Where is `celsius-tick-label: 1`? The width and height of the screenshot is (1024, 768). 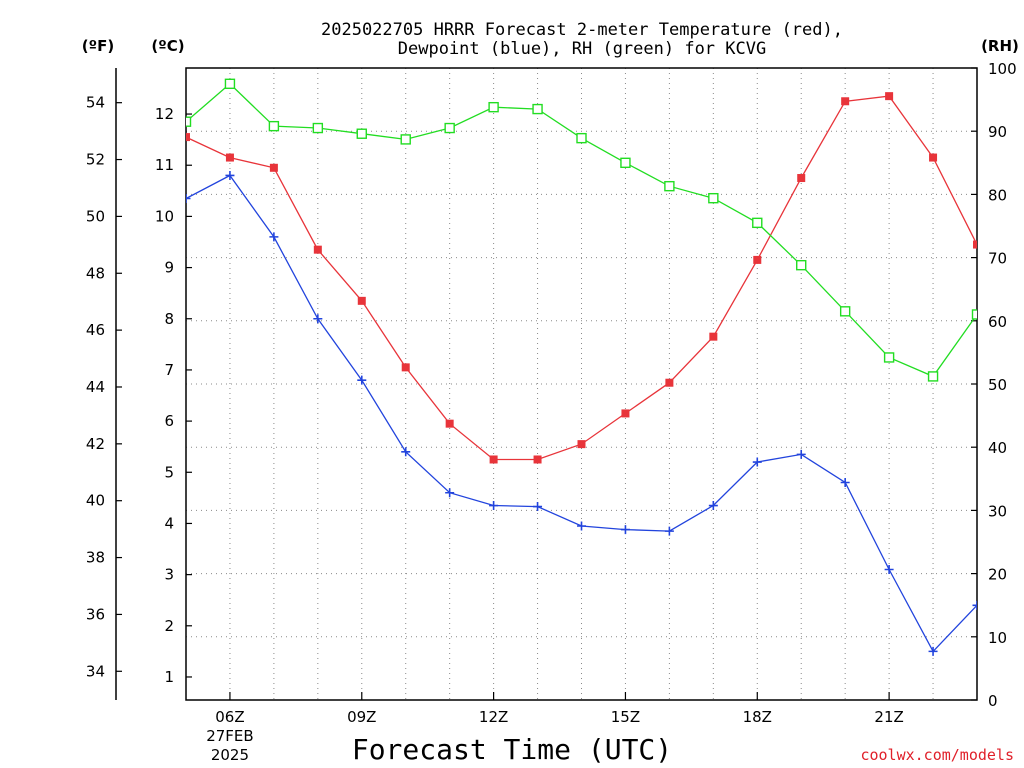 celsius-tick-label: 1 is located at coordinates (169, 677).